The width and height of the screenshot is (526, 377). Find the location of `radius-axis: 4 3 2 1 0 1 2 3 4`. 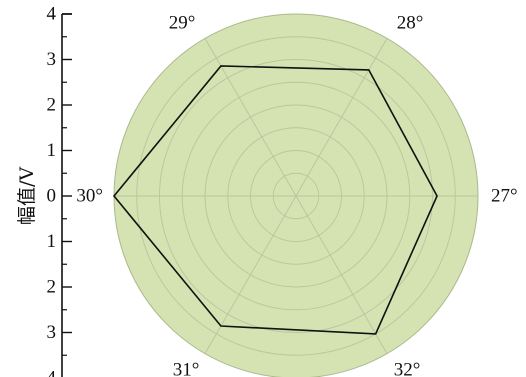

radius-axis: 4 3 2 1 0 1 2 3 4 is located at coordinates (59, 190).